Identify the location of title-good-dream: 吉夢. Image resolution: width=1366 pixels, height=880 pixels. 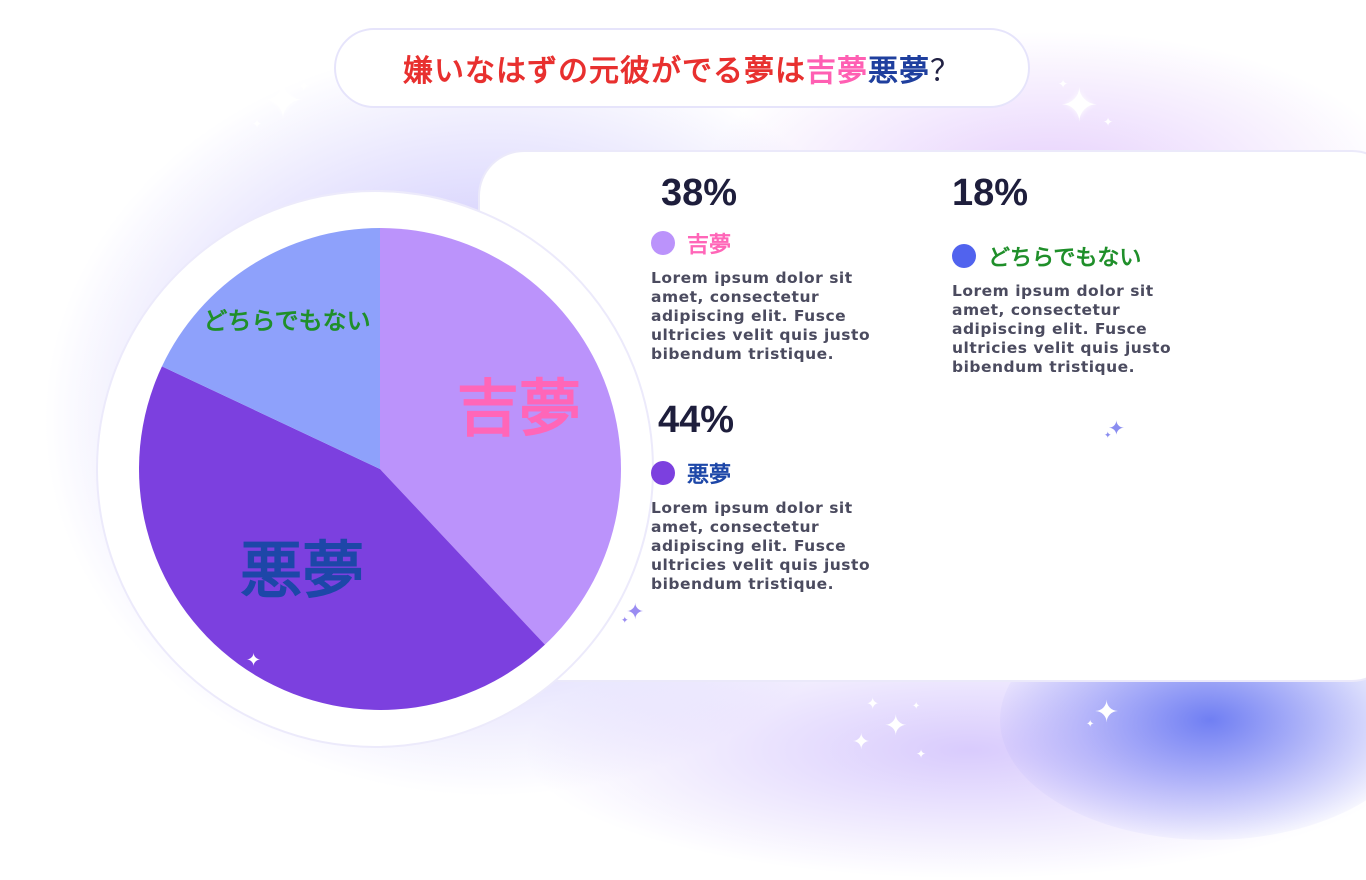
(837, 71).